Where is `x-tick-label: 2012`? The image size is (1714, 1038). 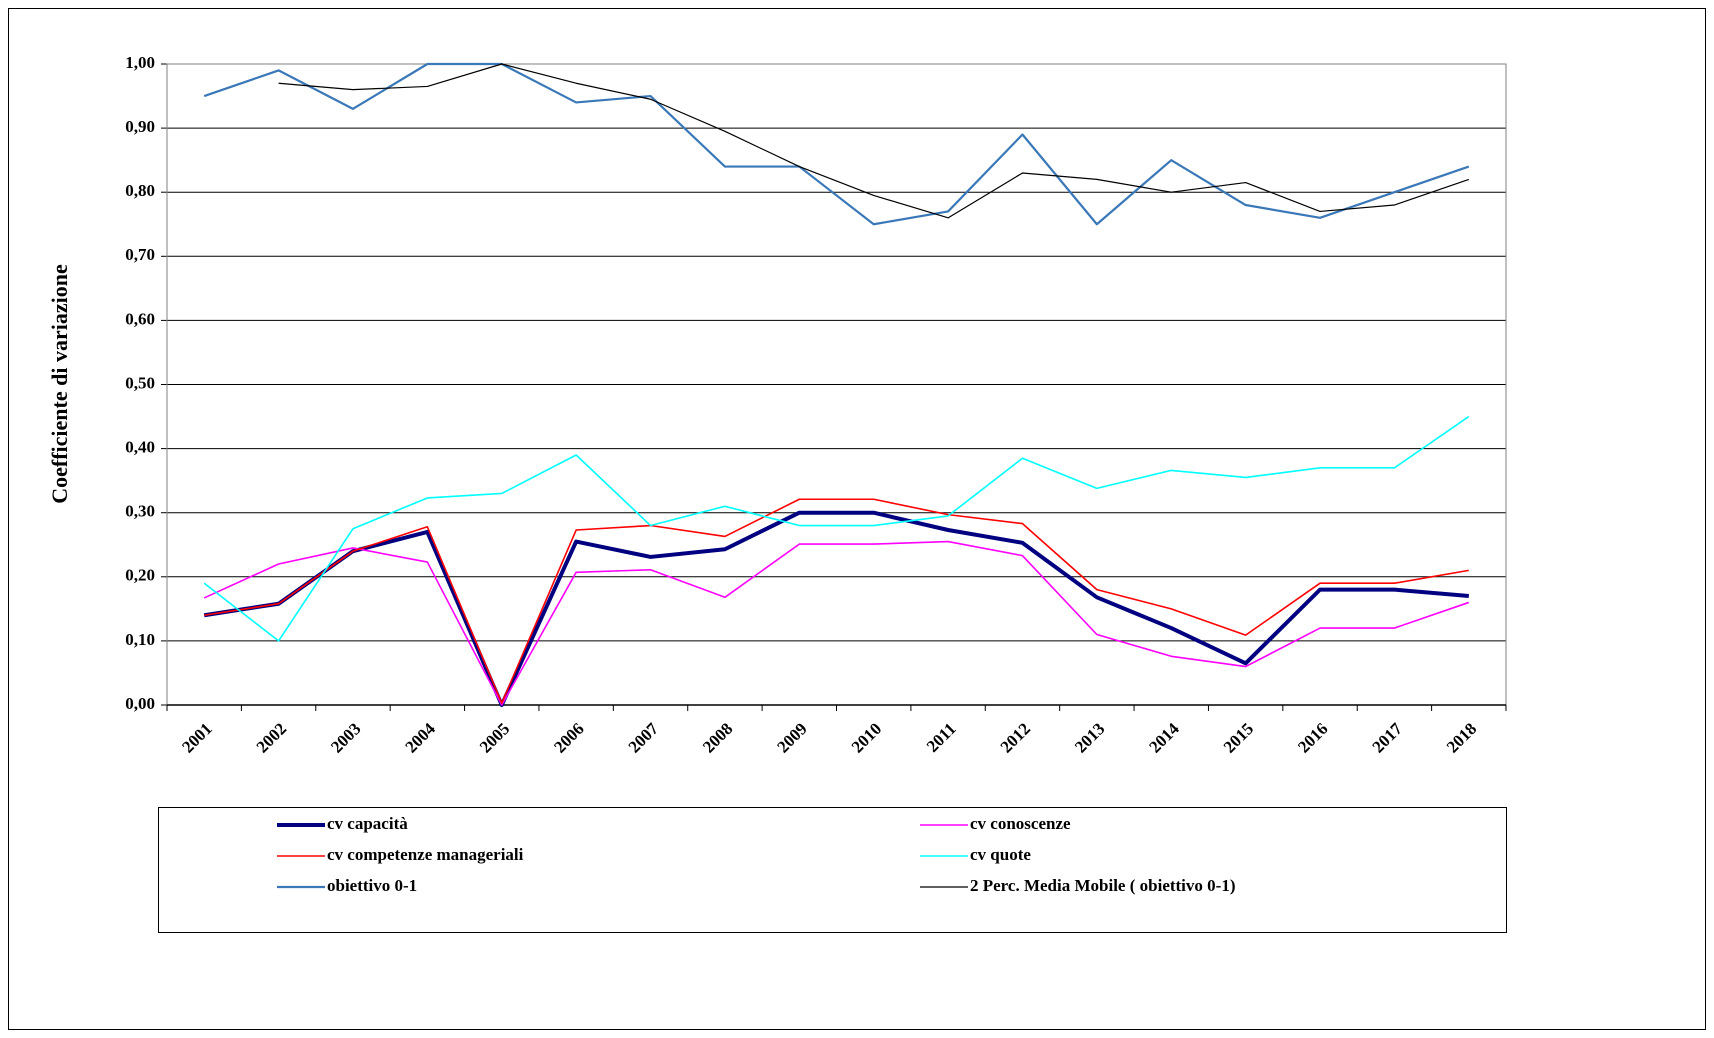
x-tick-label: 2012 is located at coordinates (1015, 737).